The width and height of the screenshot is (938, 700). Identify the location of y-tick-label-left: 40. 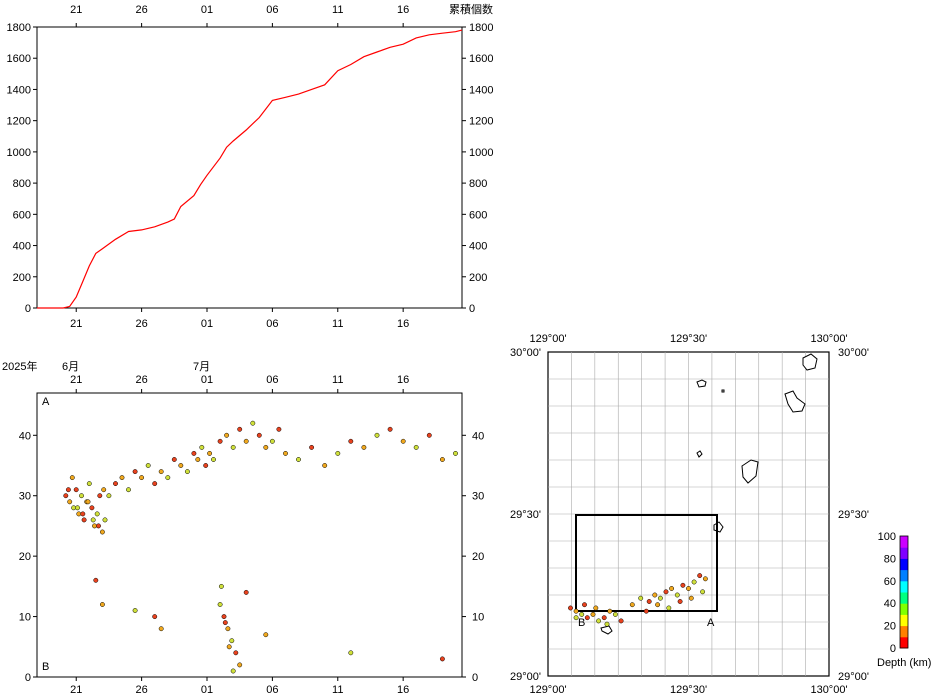
(25, 436).